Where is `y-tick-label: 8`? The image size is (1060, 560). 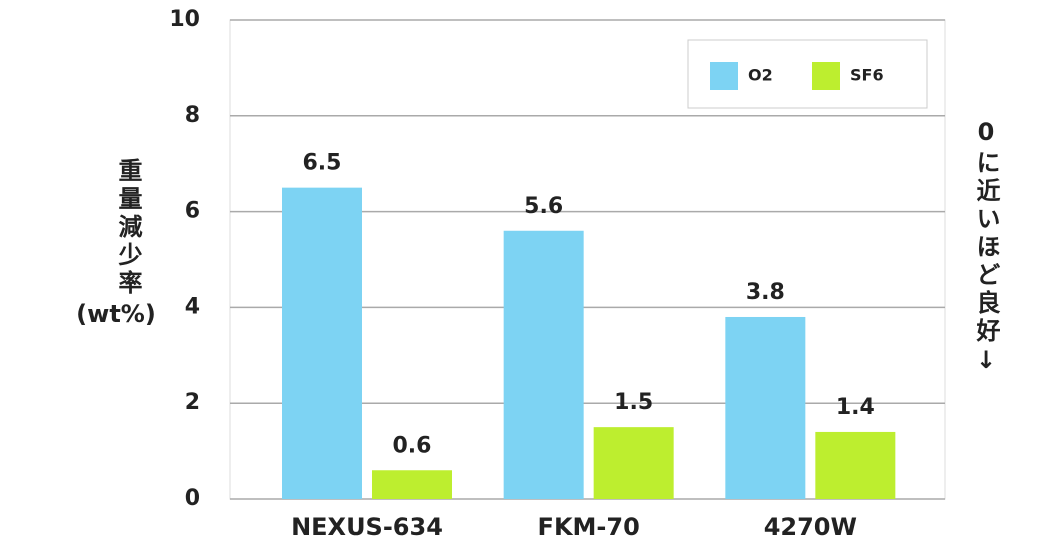
y-tick-label: 8 is located at coordinates (192, 115).